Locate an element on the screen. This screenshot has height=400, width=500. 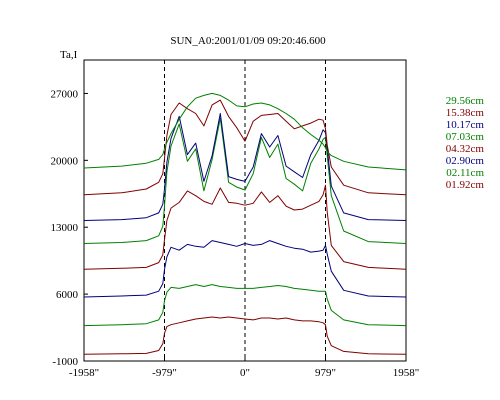
chart-title: SUN_A0:2001/01/09 09:20:46.600 is located at coordinates (248, 41).